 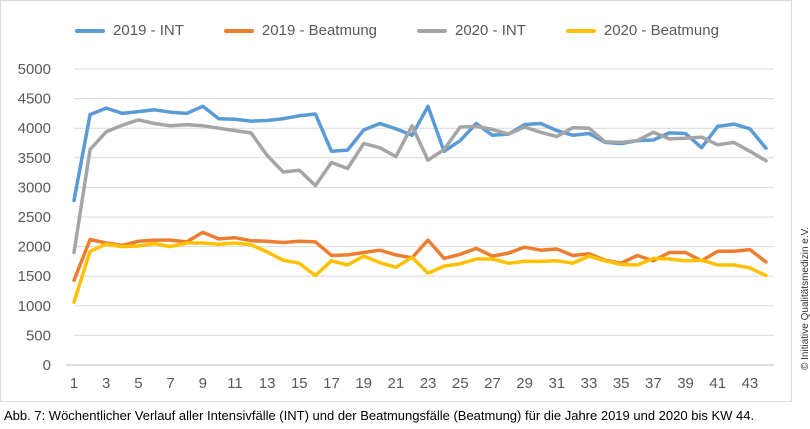 What do you see at coordinates (90, 30) in the screenshot?
I see `legend-swatch-2019-int` at bounding box center [90, 30].